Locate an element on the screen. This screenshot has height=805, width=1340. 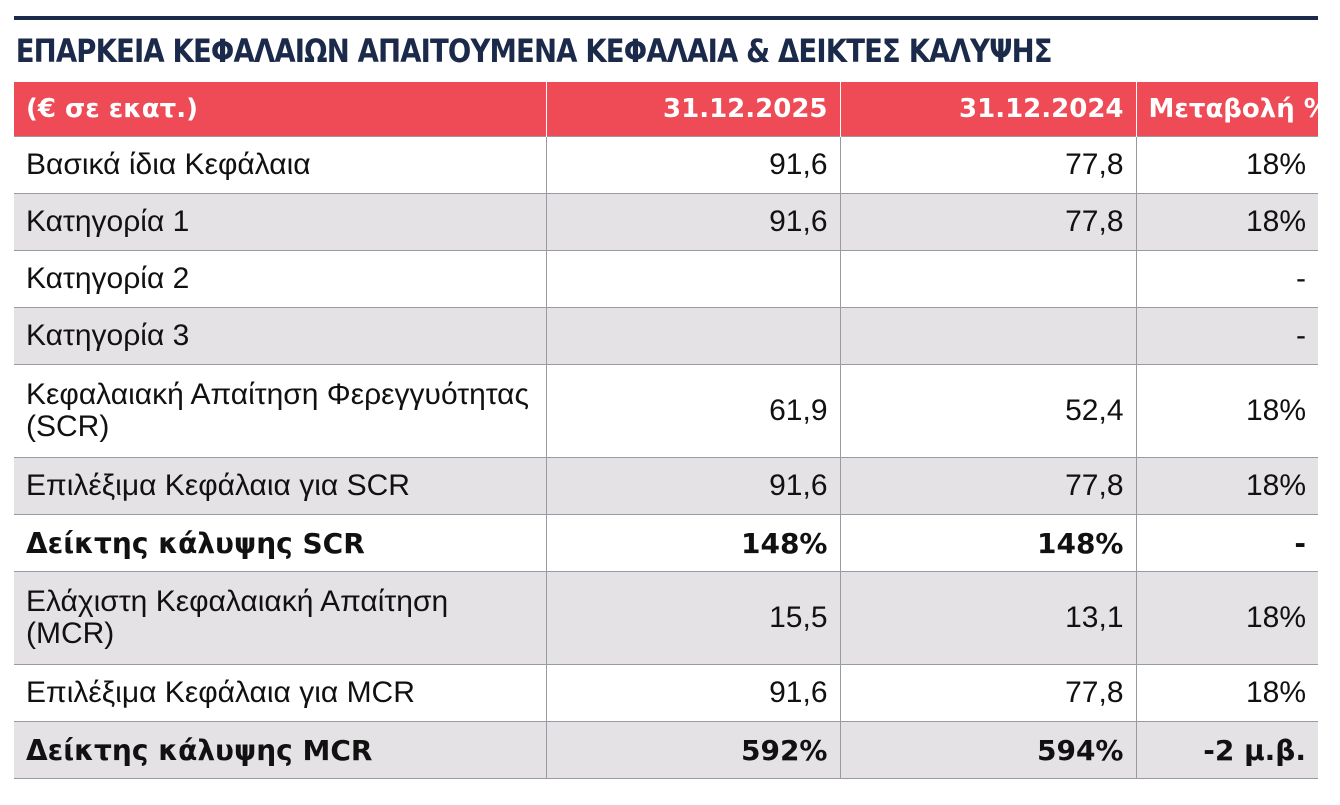
table-row: Κατηγορία 2 - is located at coordinates (666, 279).